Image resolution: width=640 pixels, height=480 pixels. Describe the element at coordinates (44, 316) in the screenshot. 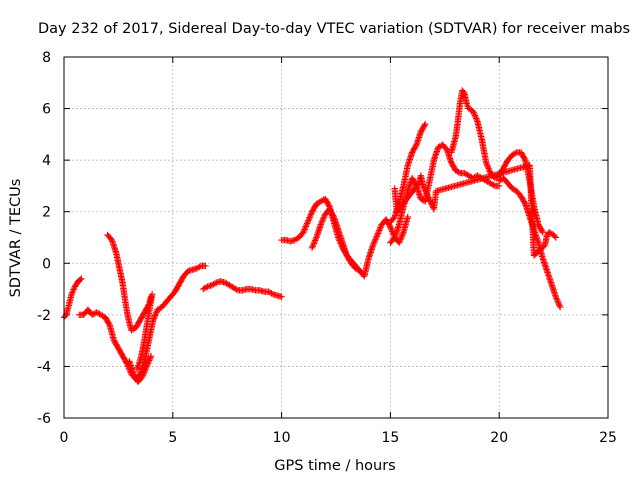

I see `y-tick-label: -2` at that location.